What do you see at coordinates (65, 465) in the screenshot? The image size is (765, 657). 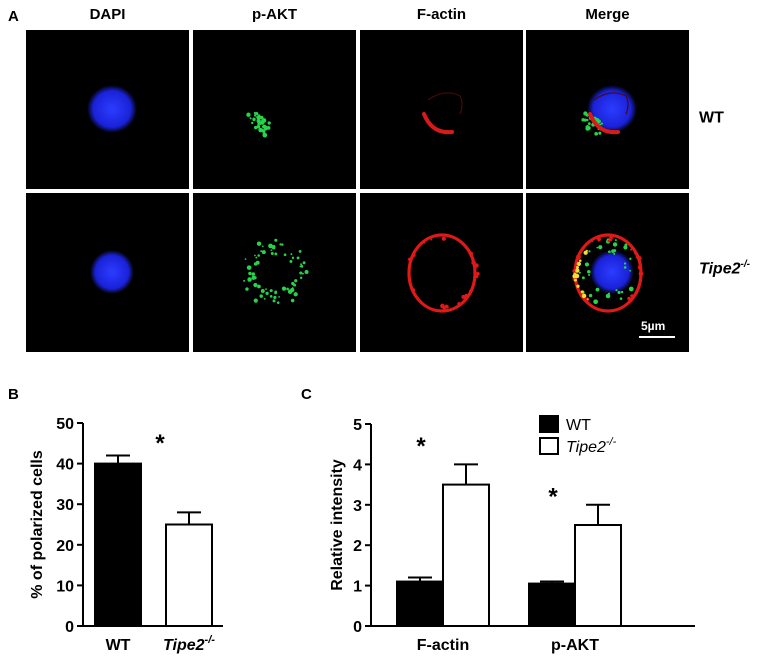 I see `y-tick-label: 40` at bounding box center [65, 465].